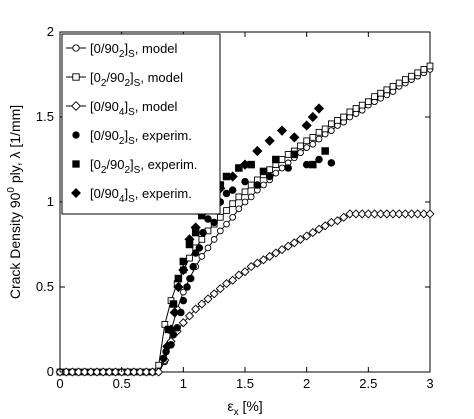 The image size is (474, 419). I want to click on legend-entry: [0/904]S, experim., so click(131, 195).